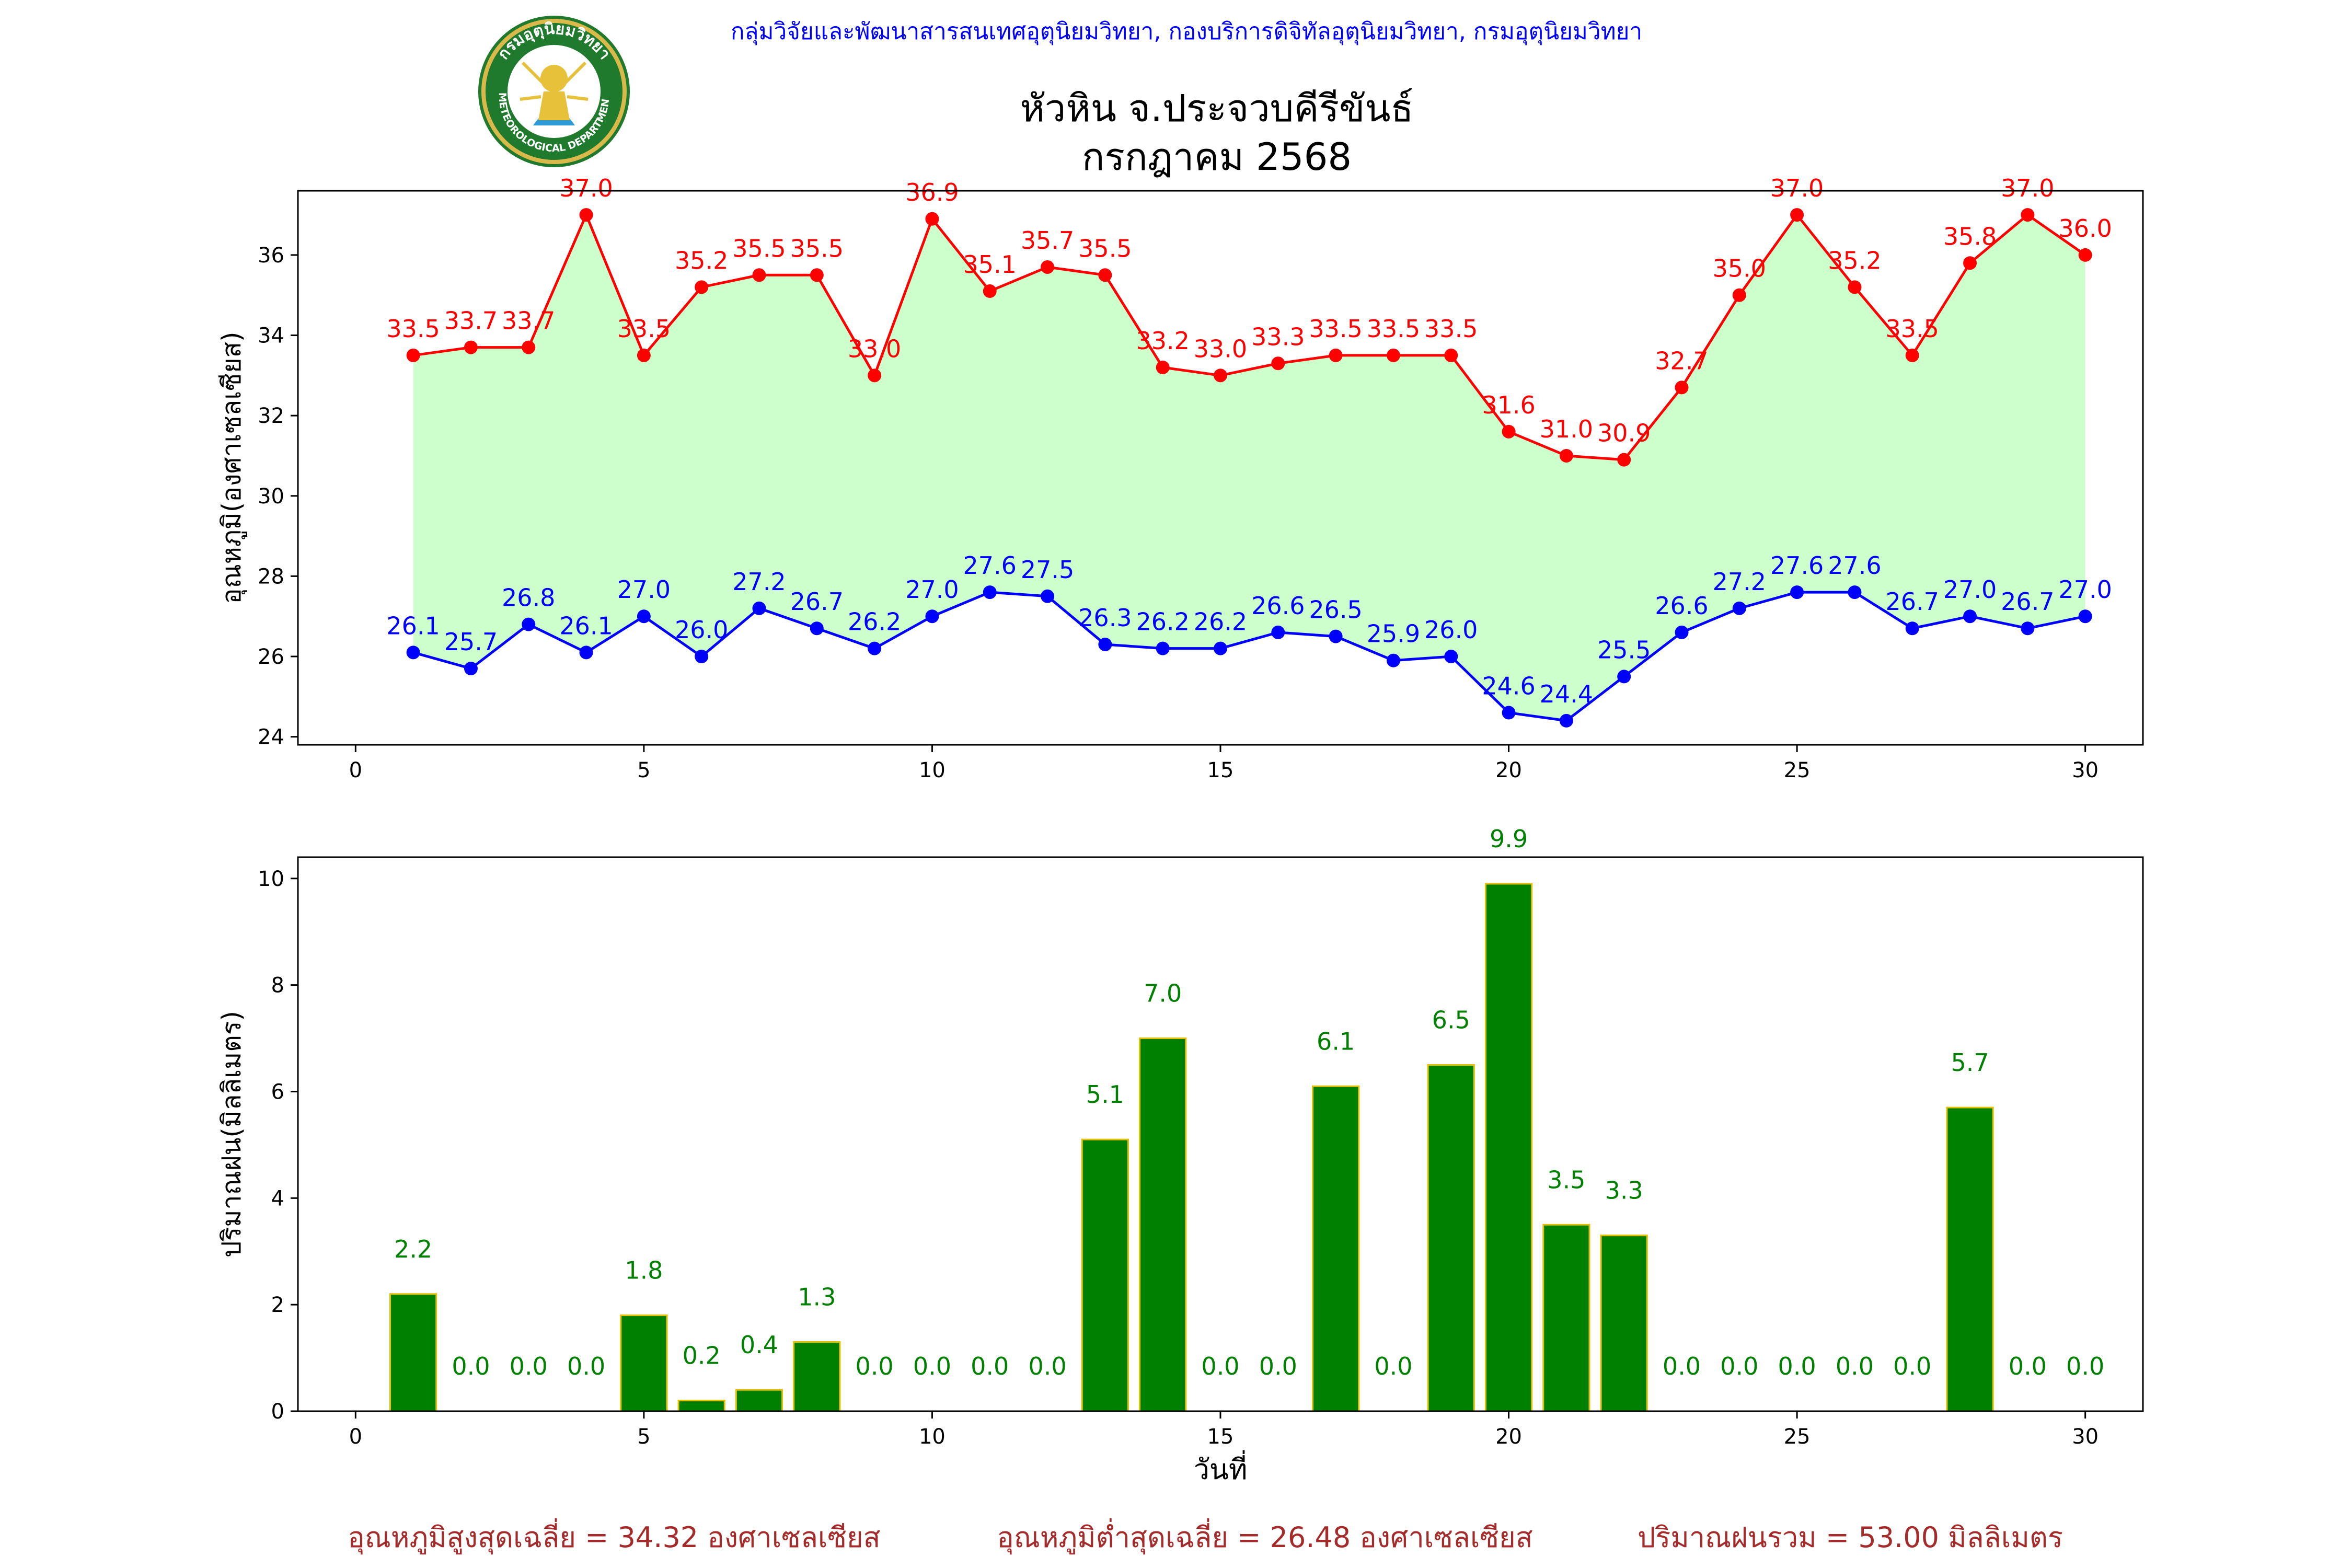 The image size is (2352, 1568). What do you see at coordinates (277, 1092) in the screenshot?
I see `rainfall-y-tick-label: 6` at bounding box center [277, 1092].